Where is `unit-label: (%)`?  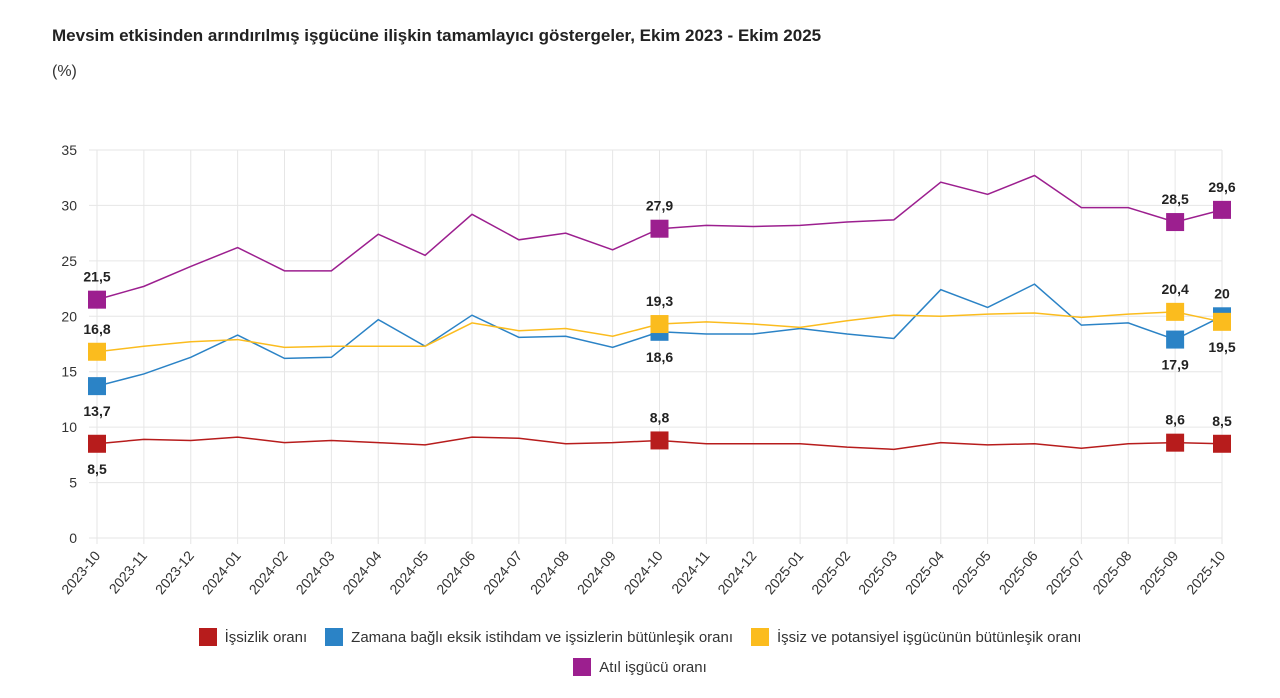 unit-label: (%) is located at coordinates (64, 71).